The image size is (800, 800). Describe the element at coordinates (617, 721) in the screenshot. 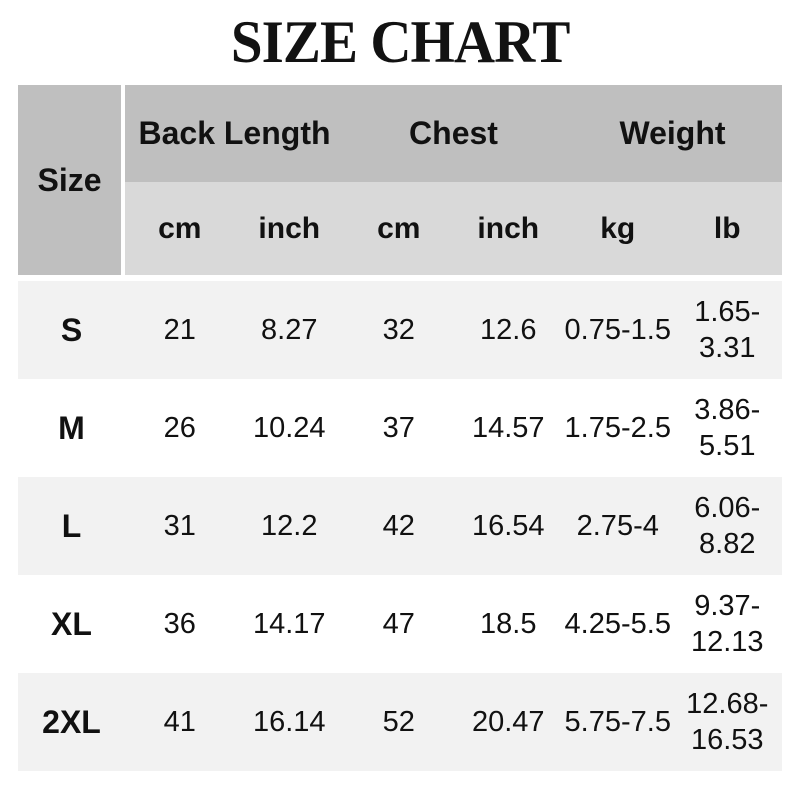

I see `value-cell: 5.75-7.5` at that location.